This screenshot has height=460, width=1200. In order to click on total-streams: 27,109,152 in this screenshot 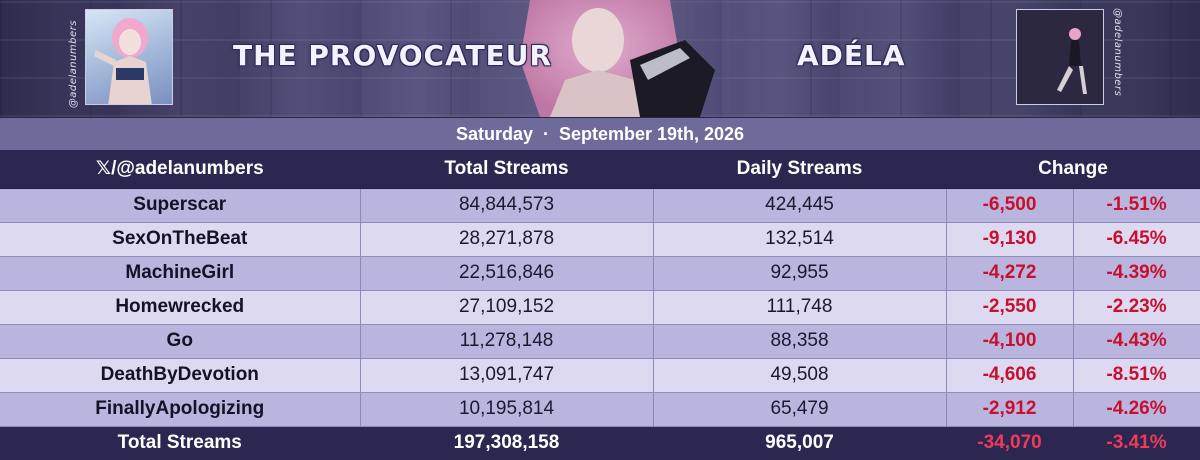, I will do `click(507, 307)`.